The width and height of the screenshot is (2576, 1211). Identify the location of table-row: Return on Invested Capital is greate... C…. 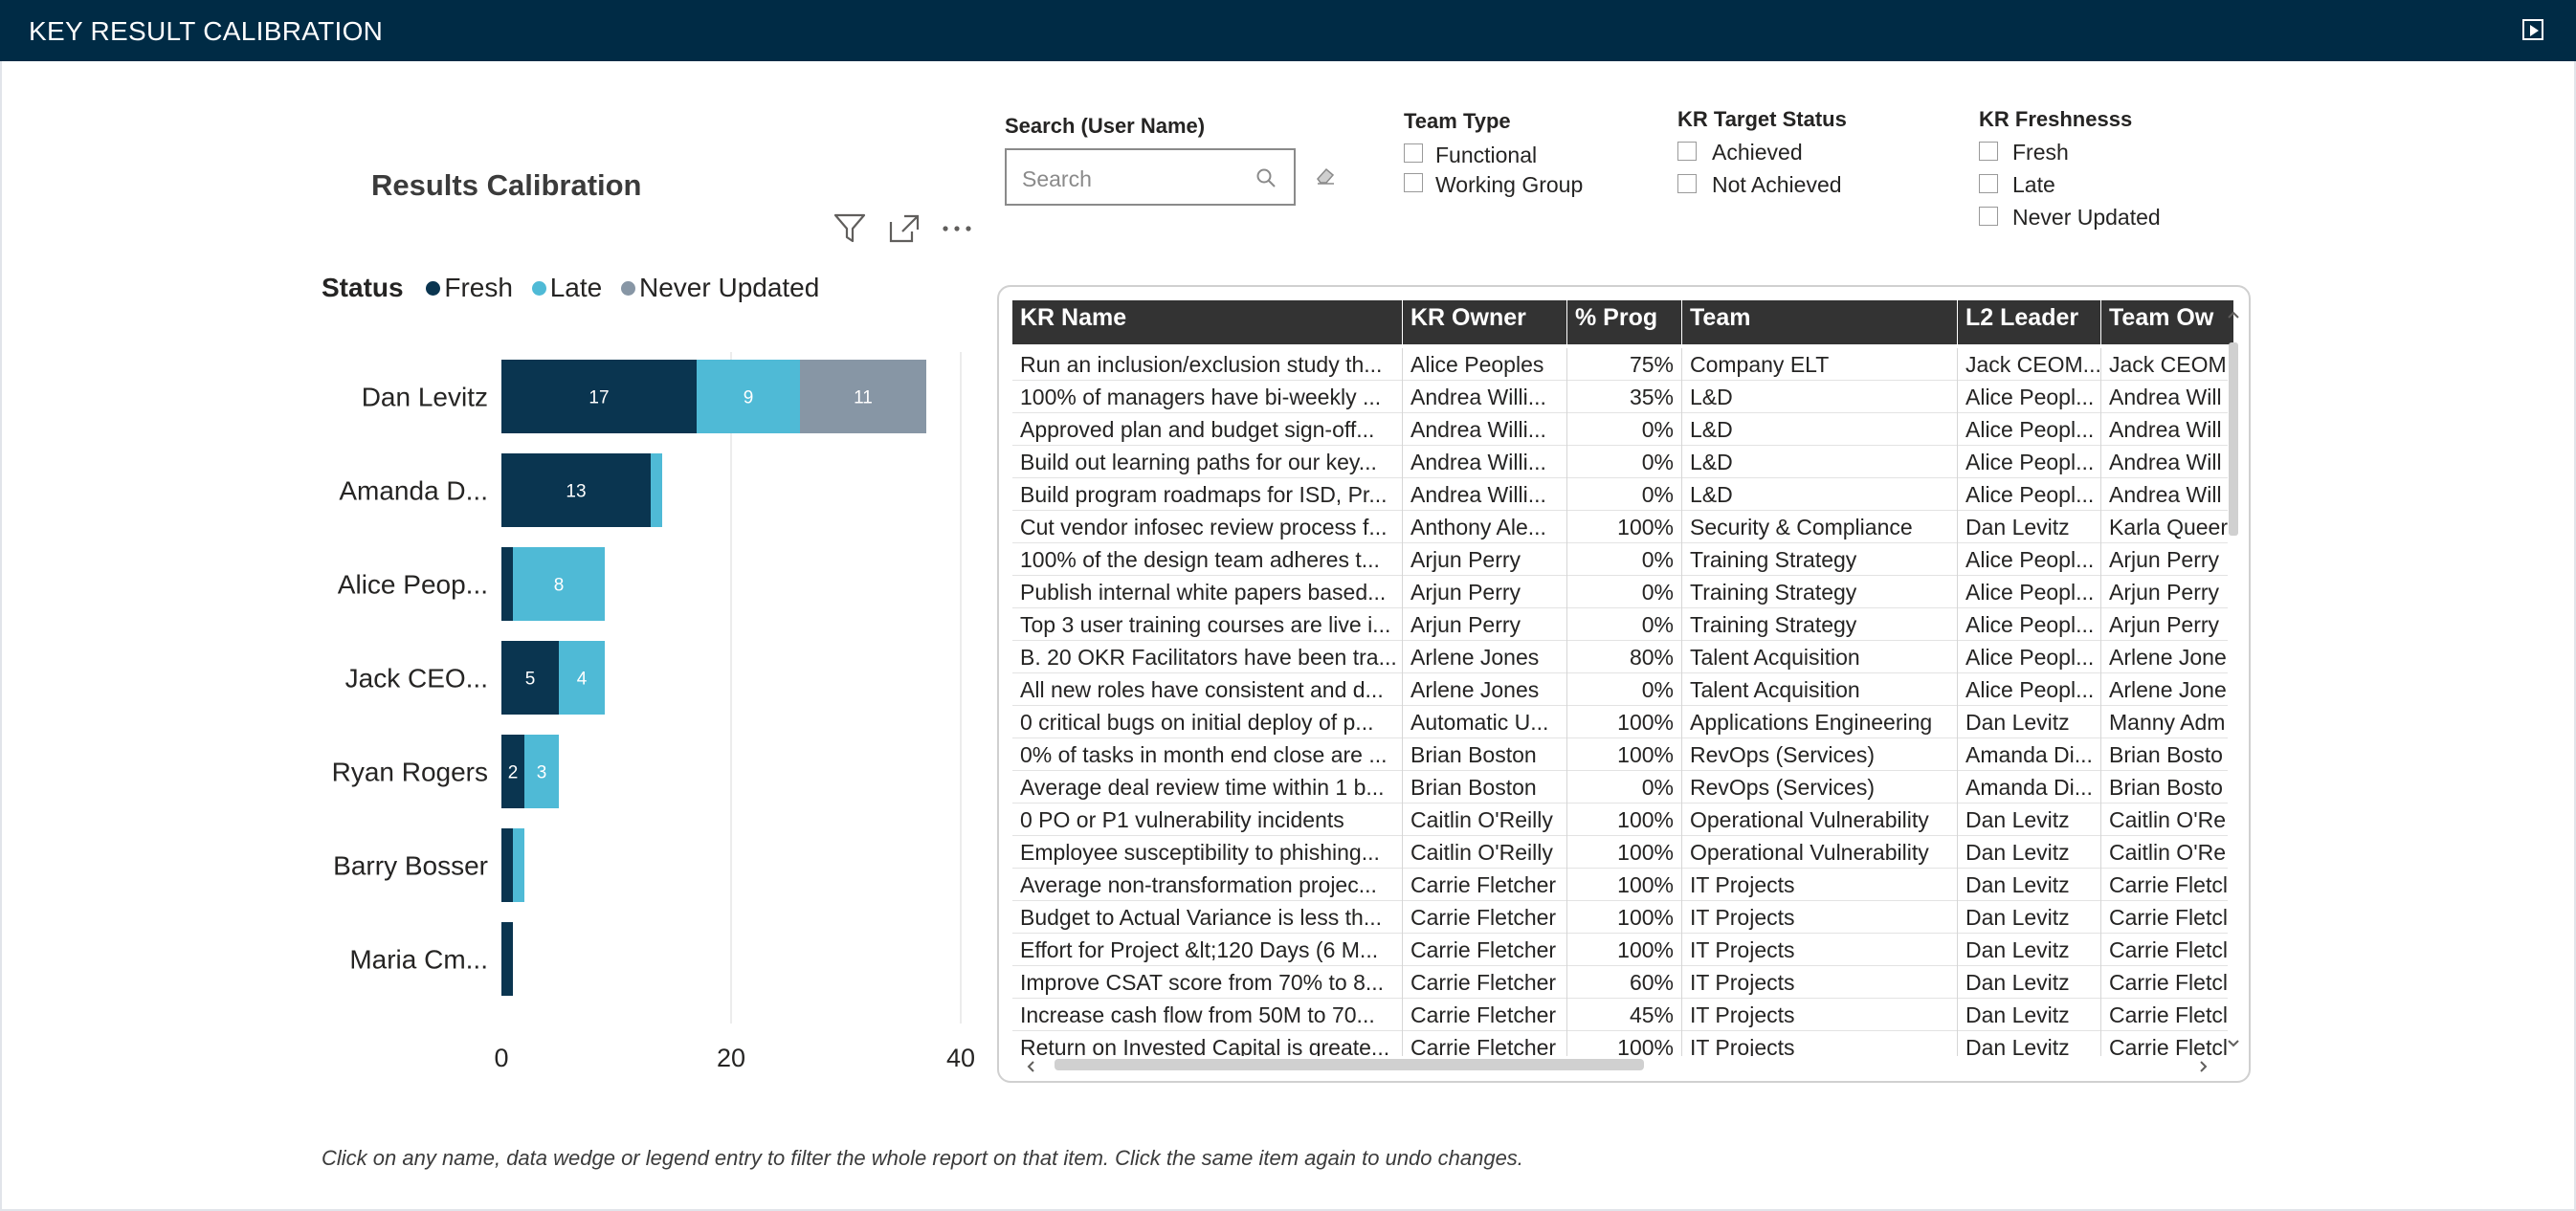
(1620, 1043).